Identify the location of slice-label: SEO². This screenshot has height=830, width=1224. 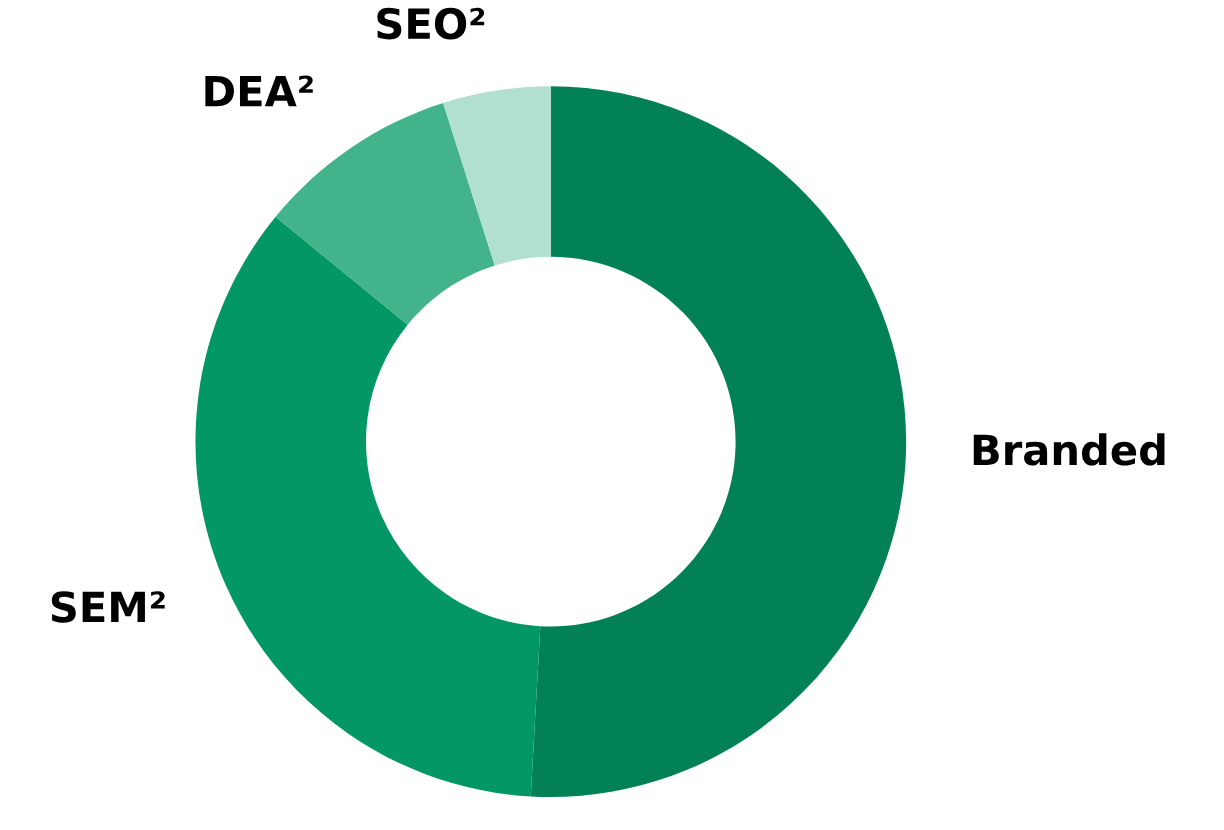
(431, 23).